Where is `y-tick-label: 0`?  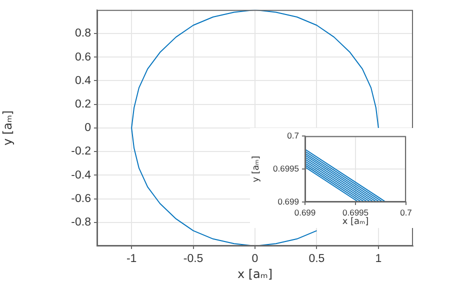 y-tick-label: 0 is located at coordinates (87, 128).